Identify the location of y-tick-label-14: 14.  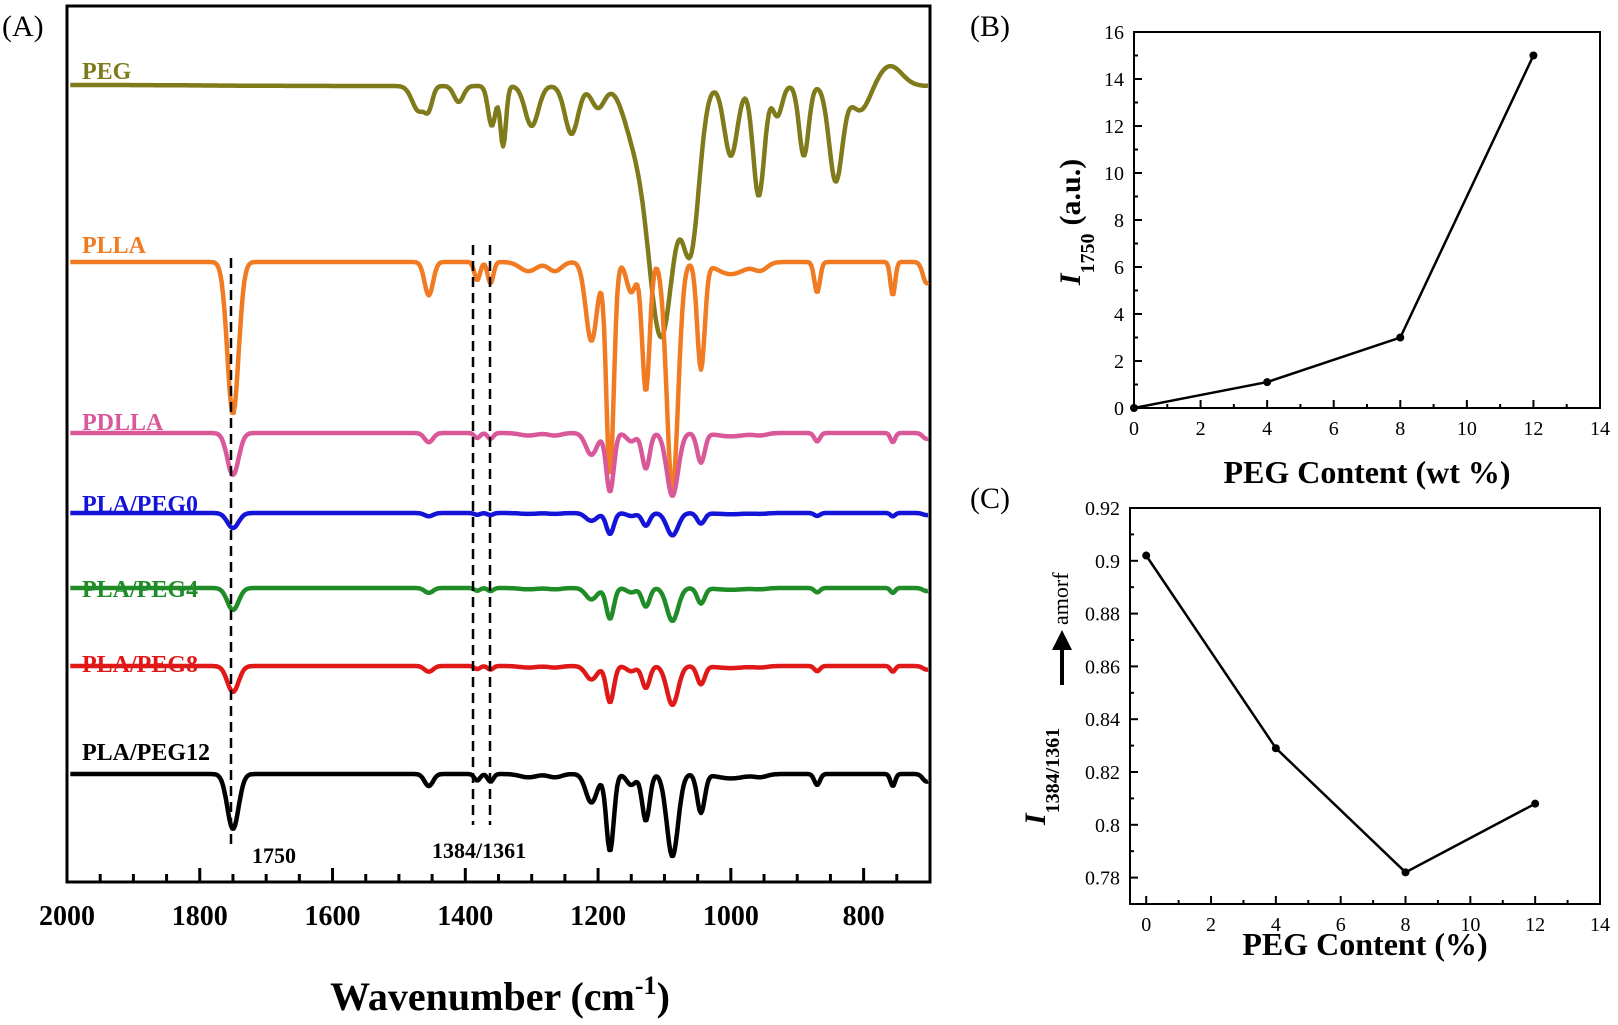
(1114, 80).